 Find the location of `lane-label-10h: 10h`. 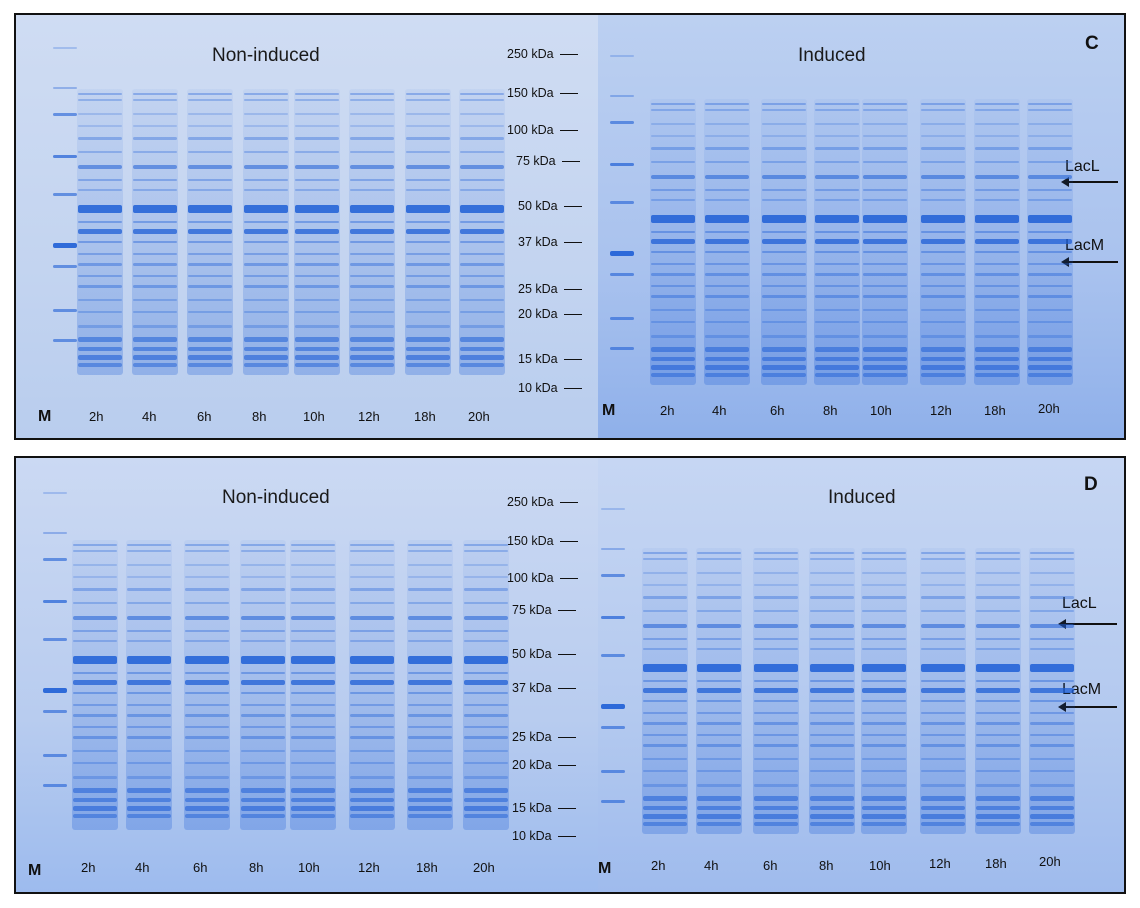

lane-label-10h: 10h is located at coordinates (314, 416).